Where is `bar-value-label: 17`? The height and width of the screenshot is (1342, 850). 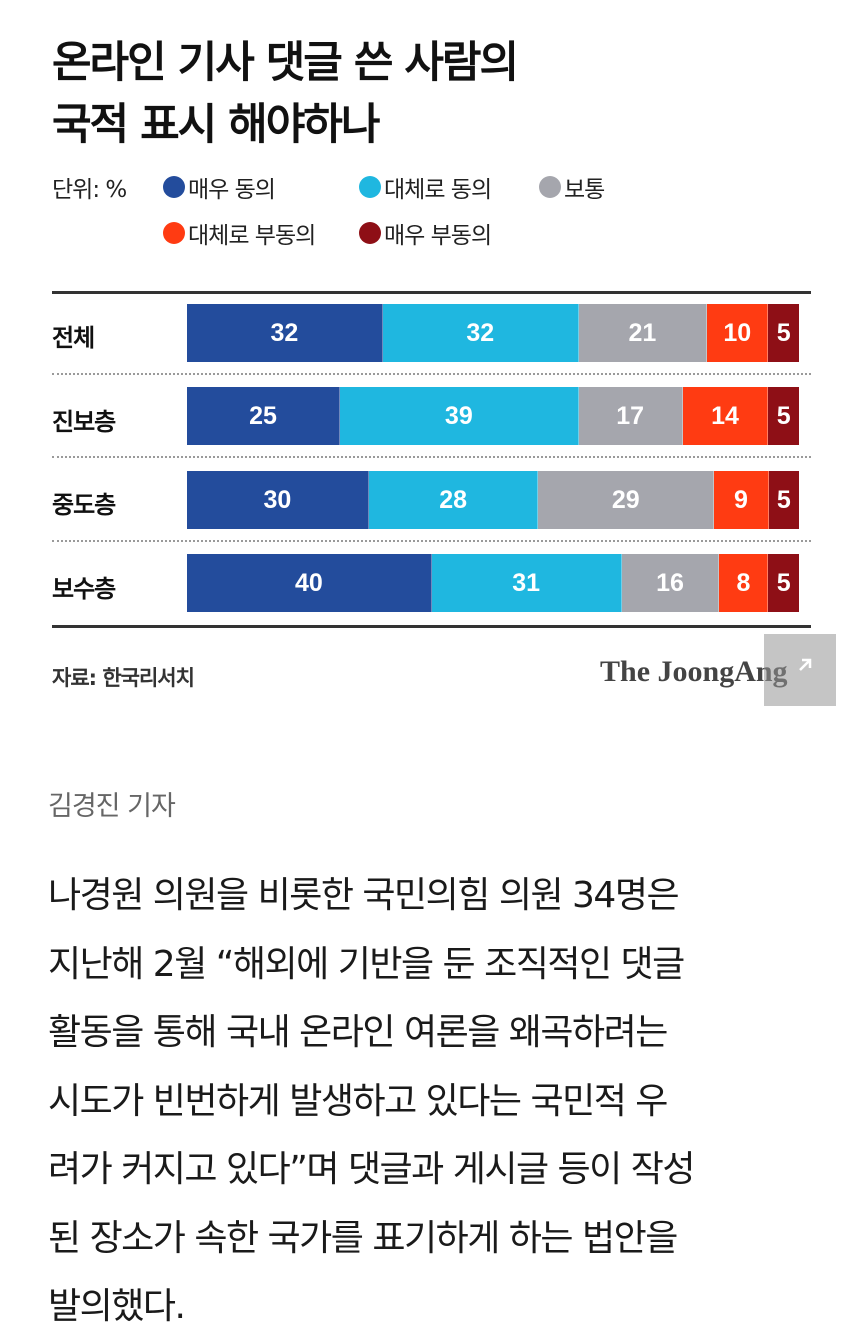
bar-value-label: 17 is located at coordinates (630, 415).